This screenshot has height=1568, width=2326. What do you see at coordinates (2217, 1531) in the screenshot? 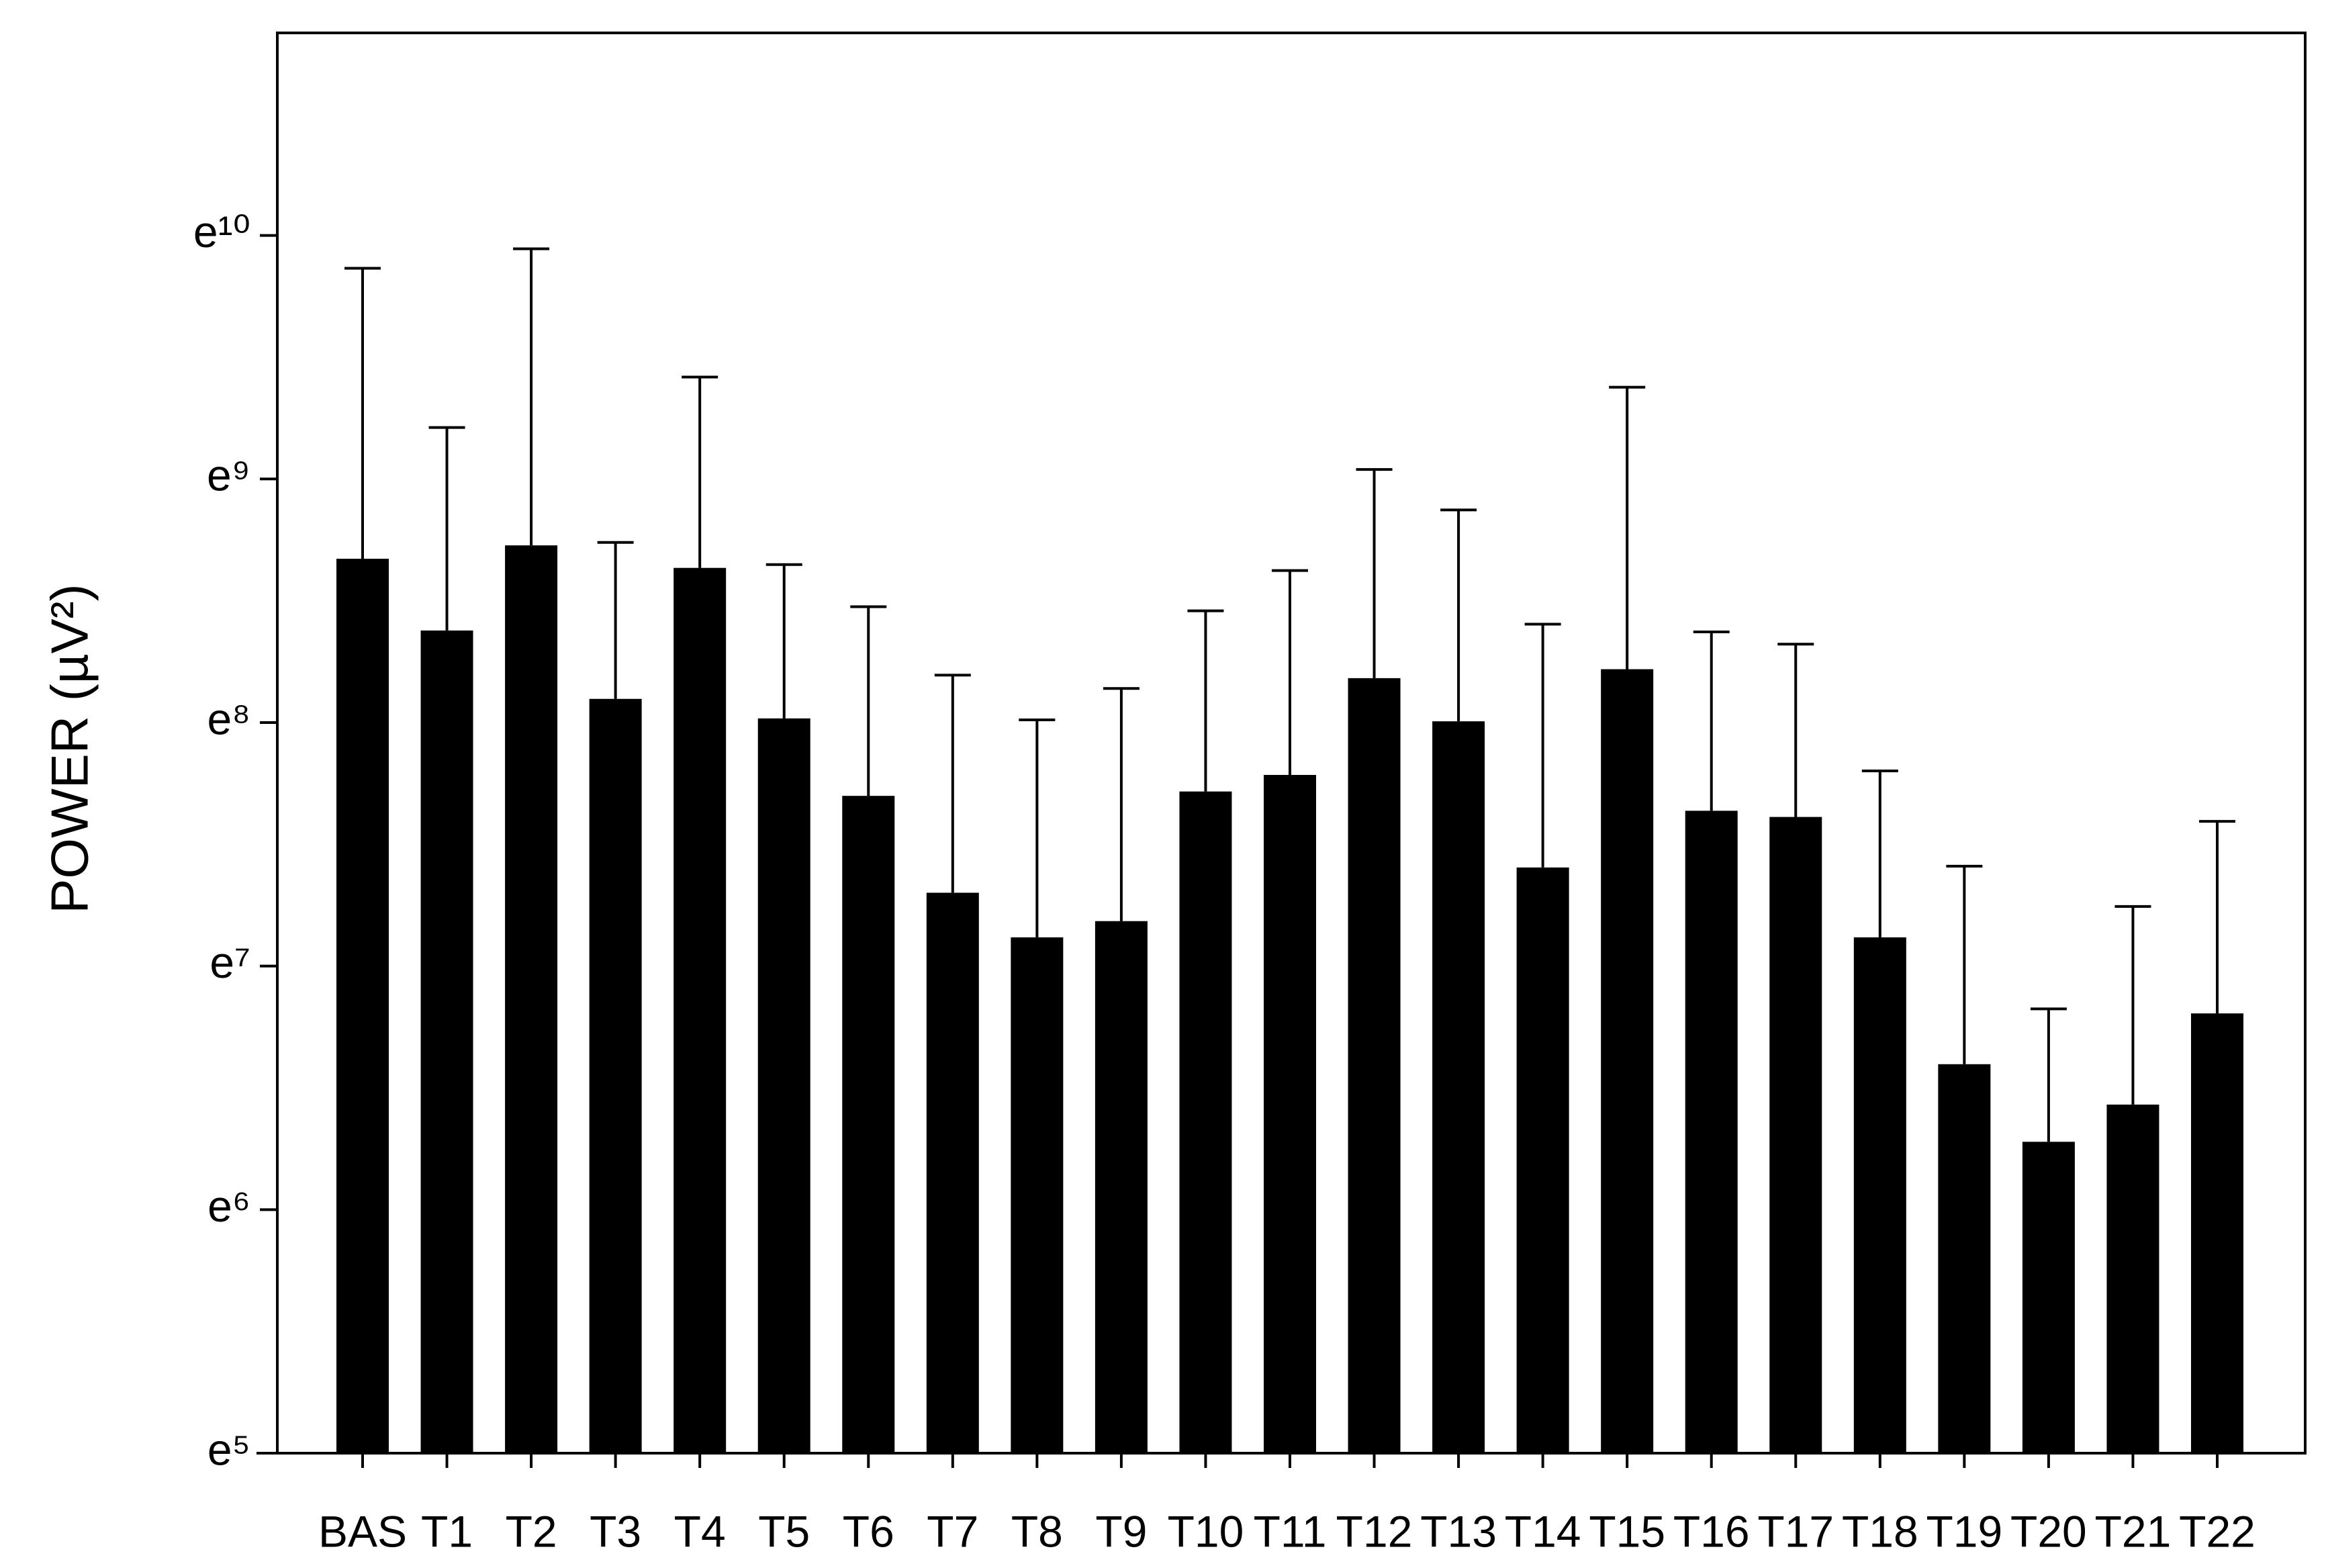
I see `x-tick-label: T22` at bounding box center [2217, 1531].